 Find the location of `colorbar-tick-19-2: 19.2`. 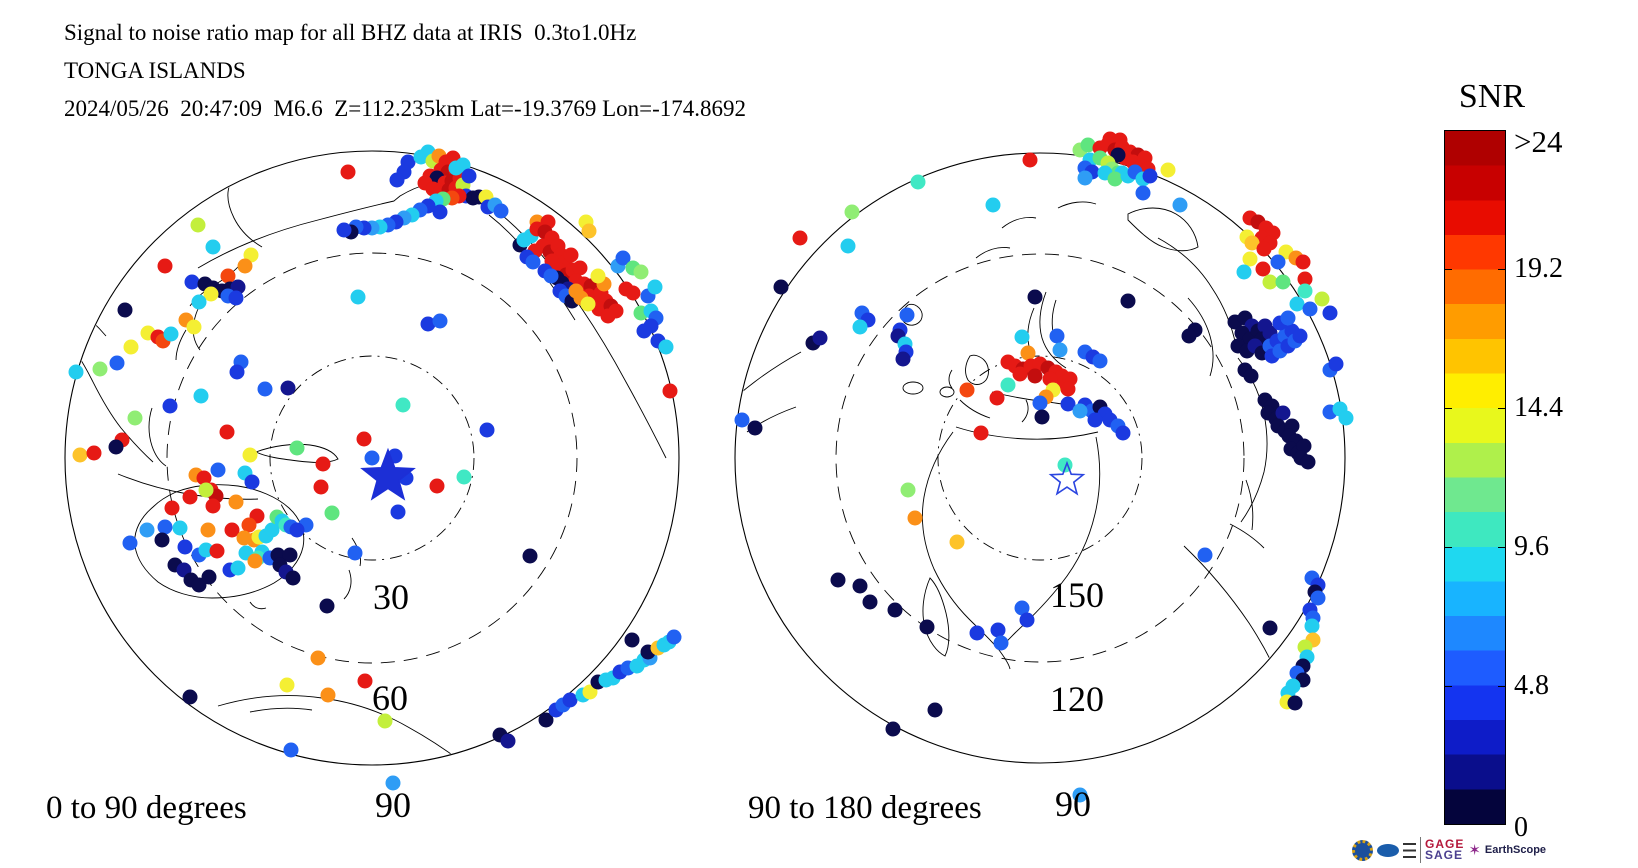

colorbar-tick-19-2: 19.2 is located at coordinates (1538, 268).